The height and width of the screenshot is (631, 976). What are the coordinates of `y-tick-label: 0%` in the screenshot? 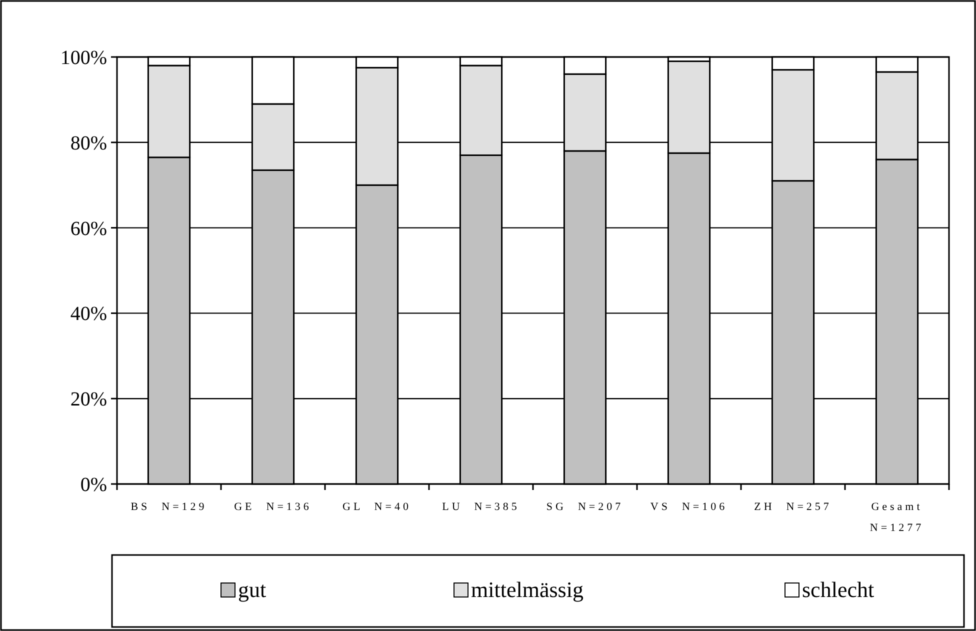 It's located at (93, 485).